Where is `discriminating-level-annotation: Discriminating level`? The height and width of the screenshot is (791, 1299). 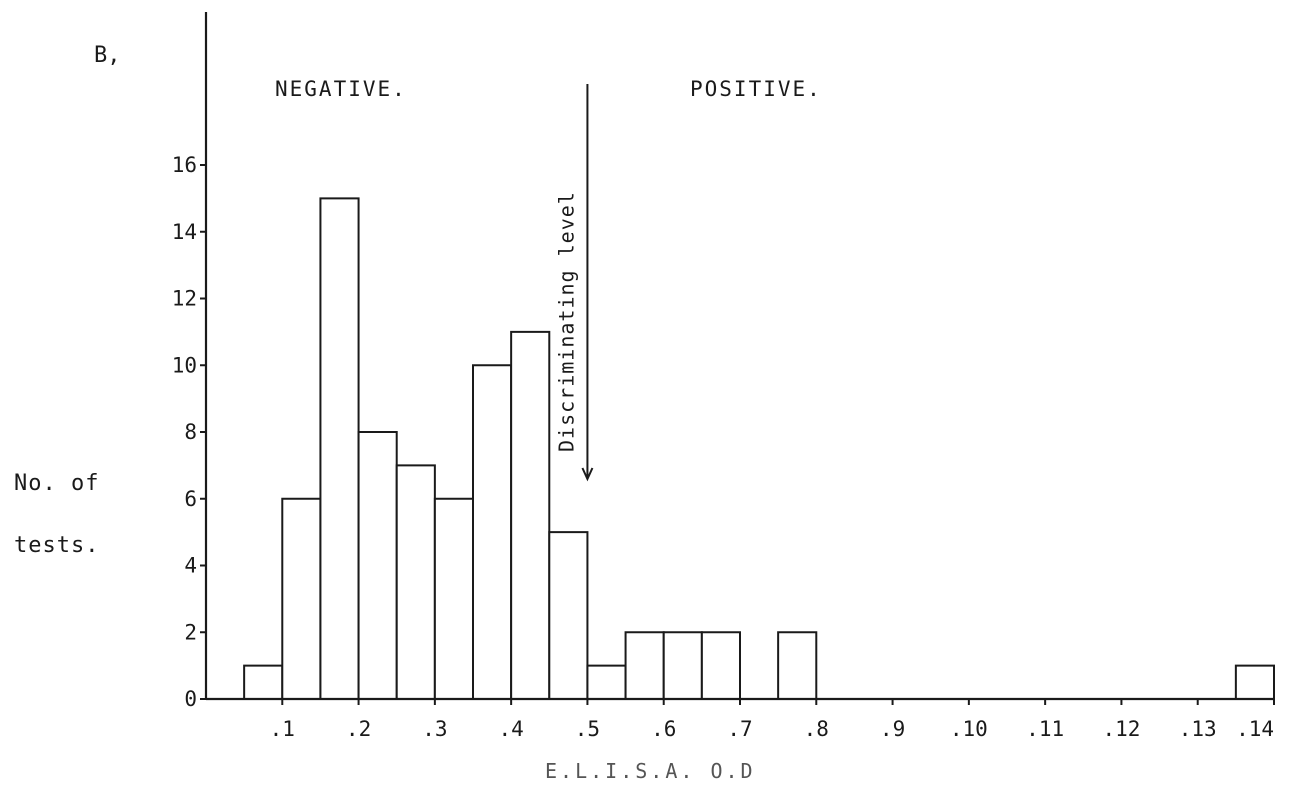
discriminating-level-annotation: Discriminating level is located at coordinates (574, 283).